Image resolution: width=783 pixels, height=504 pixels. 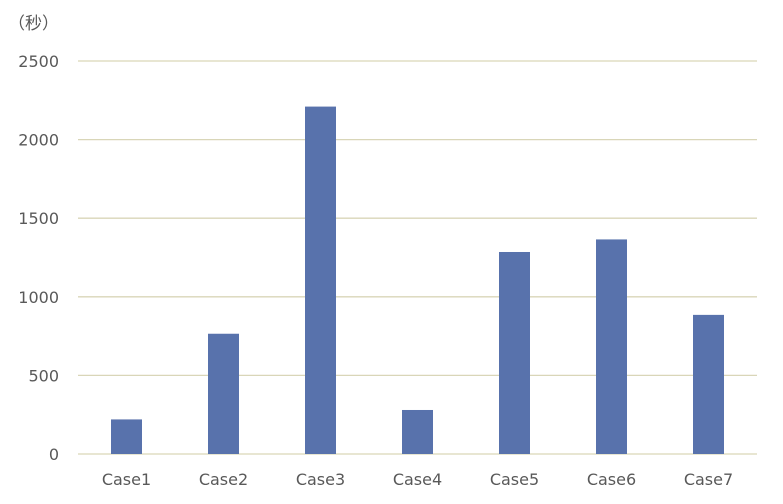 I want to click on bar-case2, so click(x=223, y=393).